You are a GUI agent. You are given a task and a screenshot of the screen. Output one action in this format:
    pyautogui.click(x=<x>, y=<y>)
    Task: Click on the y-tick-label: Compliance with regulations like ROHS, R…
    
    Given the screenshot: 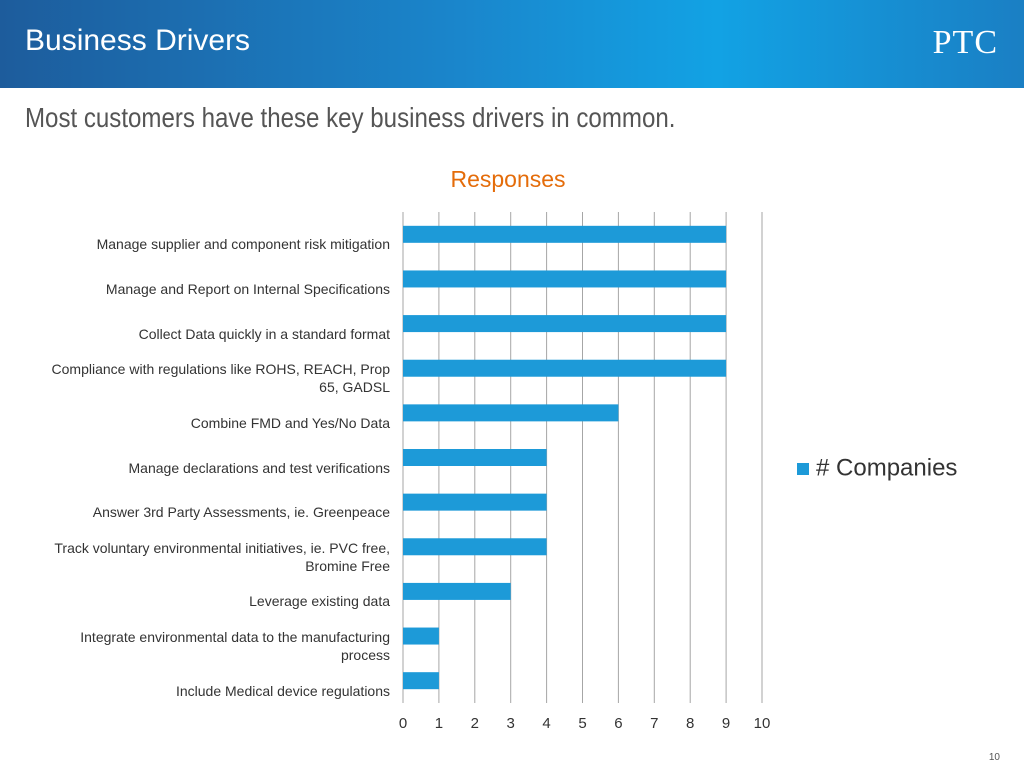 What is the action you would take?
    pyautogui.click(x=220, y=378)
    